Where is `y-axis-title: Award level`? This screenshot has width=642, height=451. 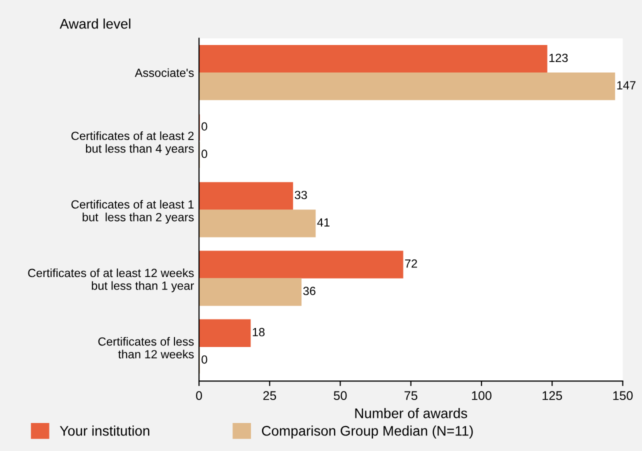 y-axis-title: Award level is located at coordinates (95, 23).